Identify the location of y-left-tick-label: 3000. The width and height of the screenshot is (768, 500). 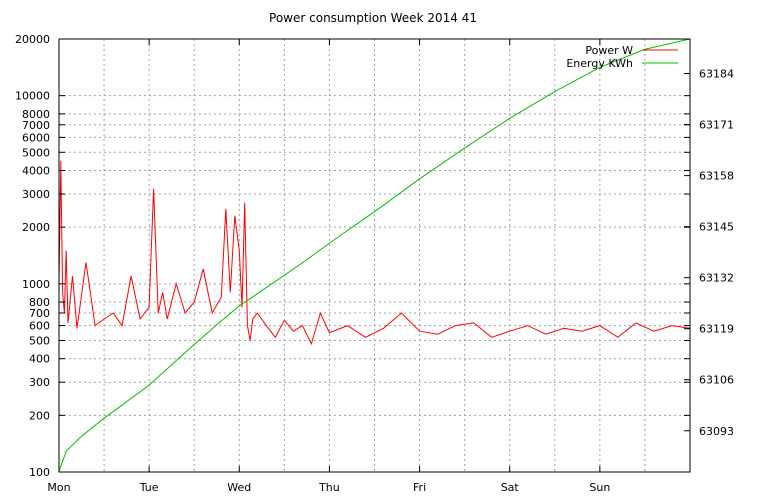
(36, 194).